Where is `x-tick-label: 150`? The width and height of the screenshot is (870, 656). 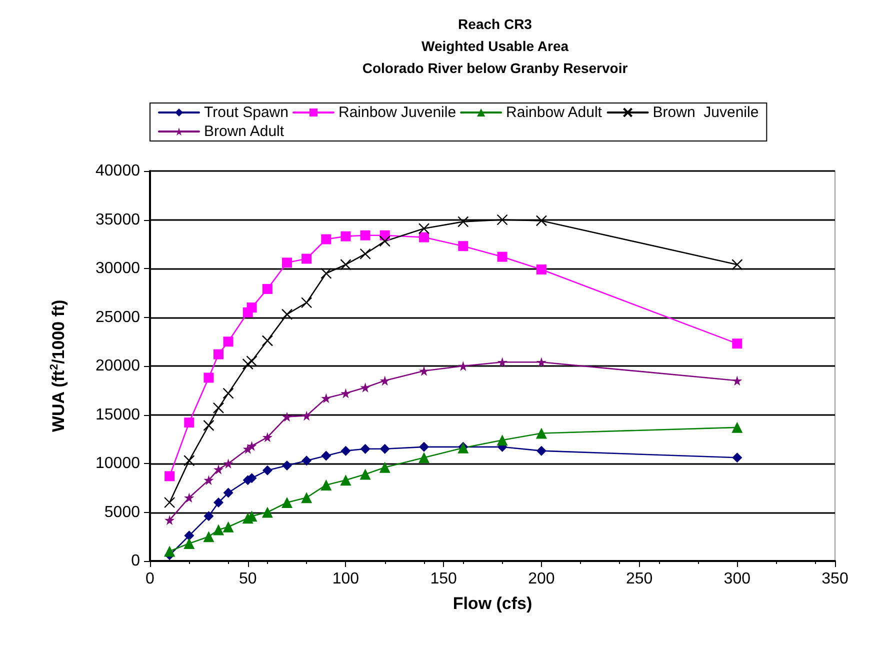 x-tick-label: 150 is located at coordinates (444, 579).